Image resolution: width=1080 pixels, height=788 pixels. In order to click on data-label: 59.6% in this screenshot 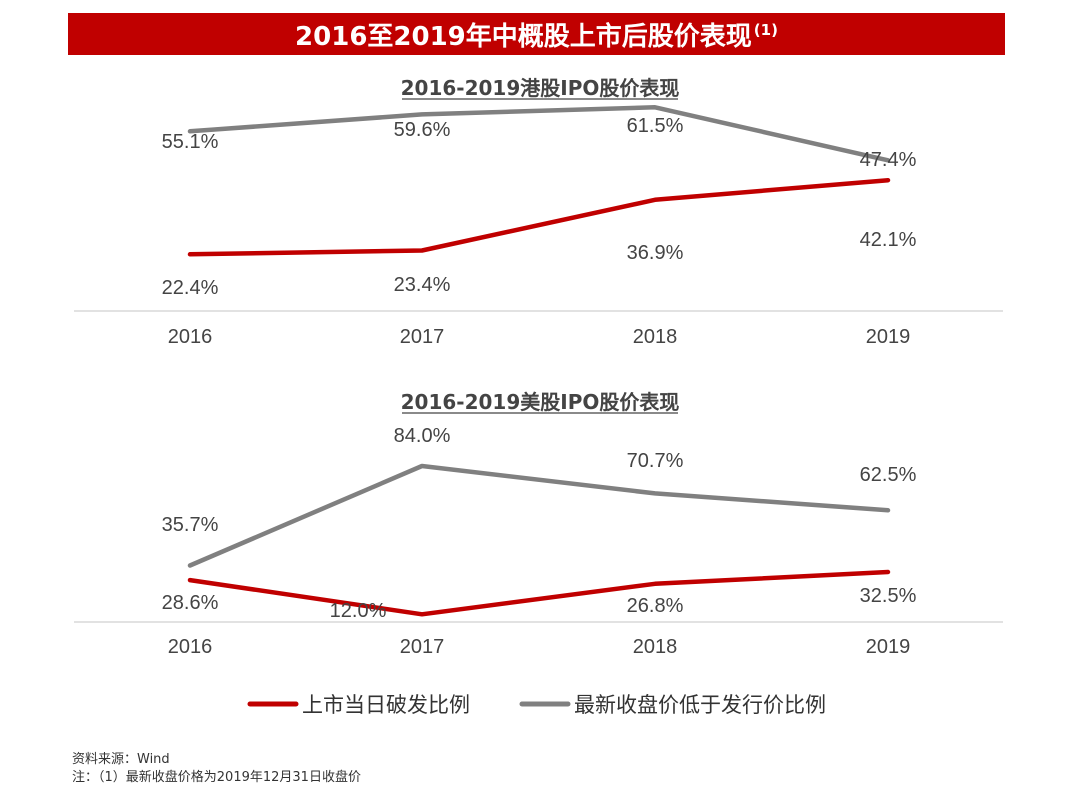, I will do `click(422, 130)`.